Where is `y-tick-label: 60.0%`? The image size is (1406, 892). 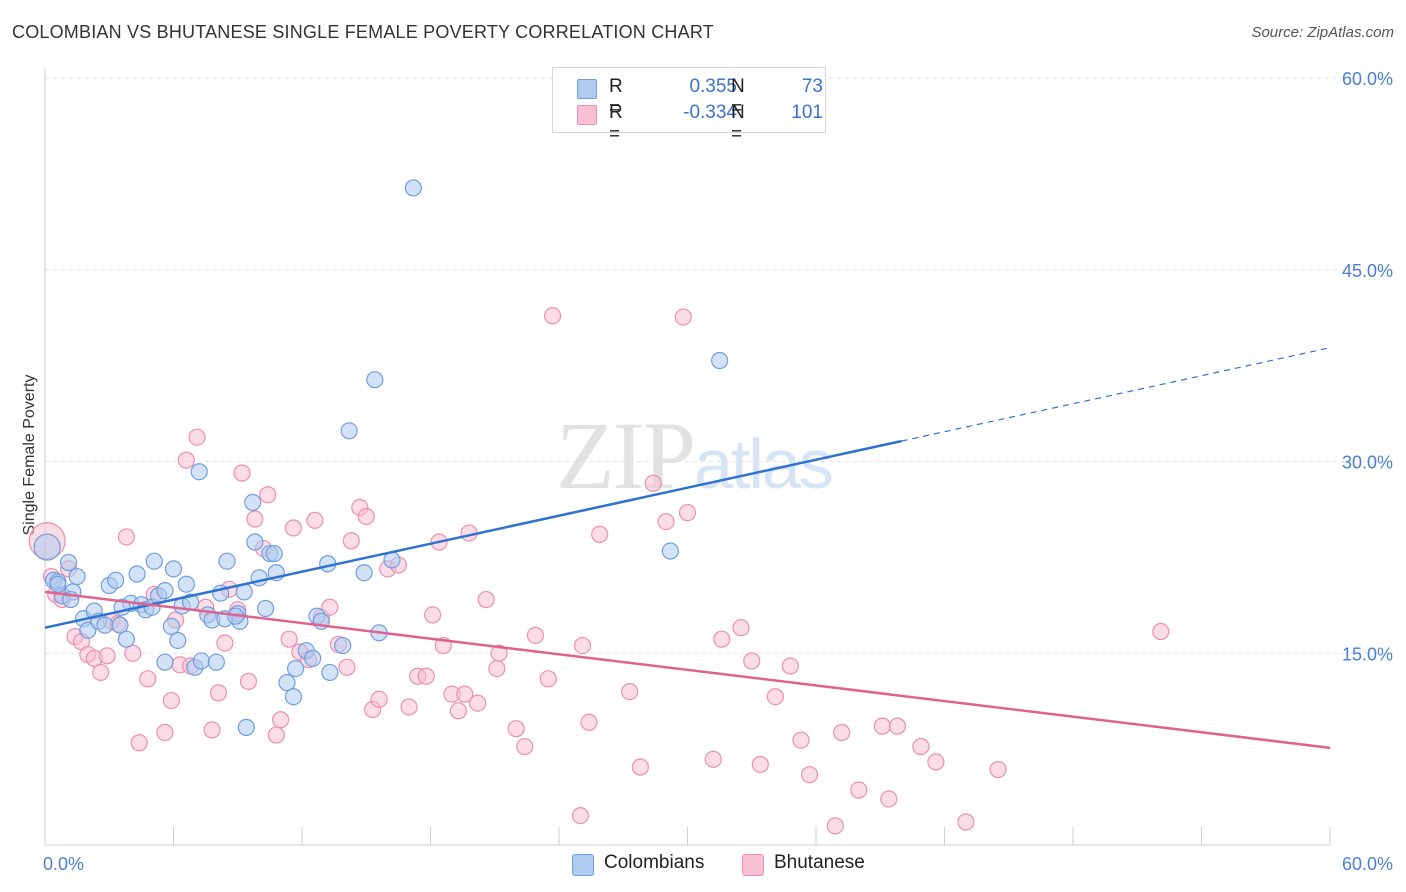
y-tick-label: 60.0% is located at coordinates (1367, 79).